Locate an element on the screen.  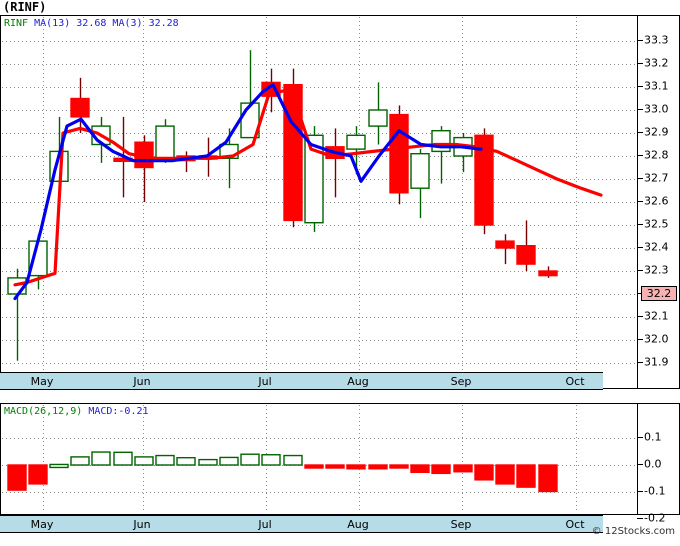
macd-y-tick: -0.1 is located at coordinates (655, 491).